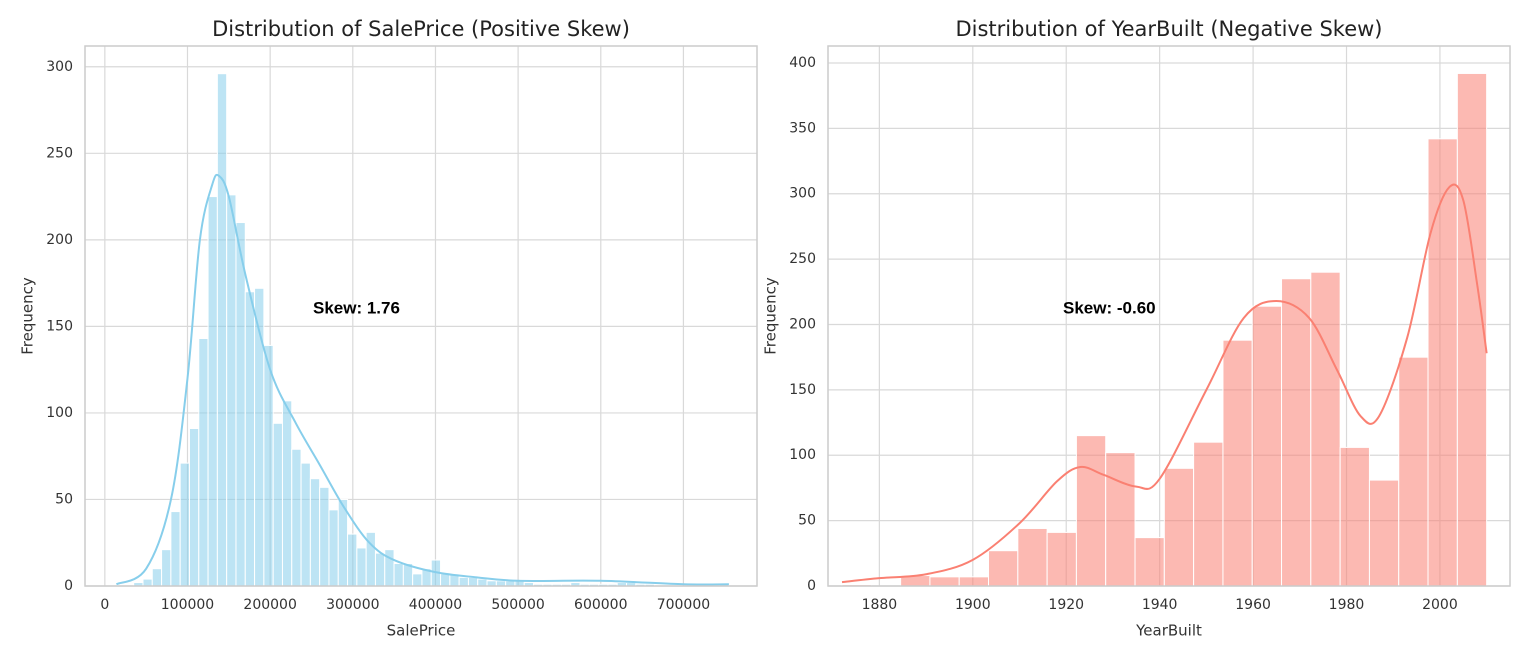 The image size is (1536, 662). I want to click on x-axis-label: SalePrice, so click(421, 631).